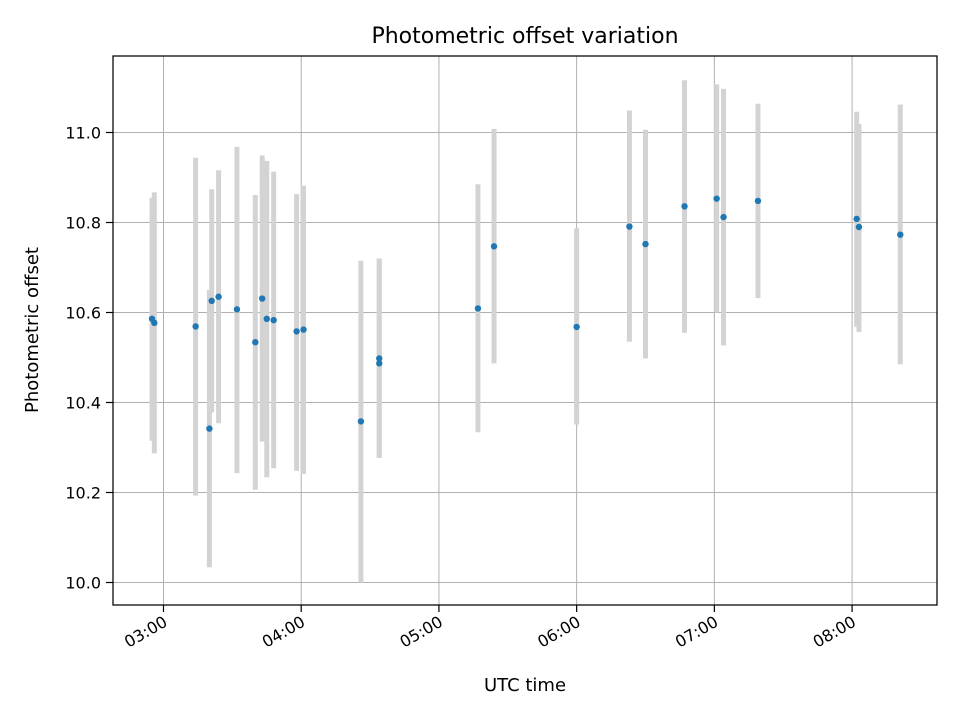  Describe the element at coordinates (145, 632) in the screenshot. I see `x-tick-label: 03:00` at that location.